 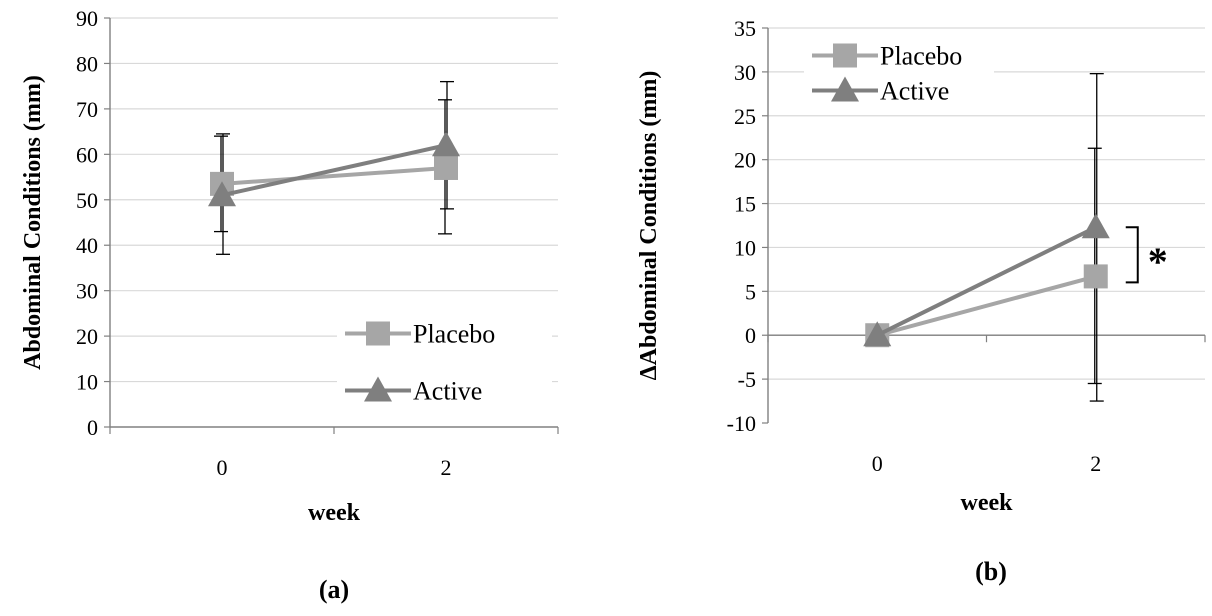 I want to click on y-tick-label: -5, so click(x=747, y=379).